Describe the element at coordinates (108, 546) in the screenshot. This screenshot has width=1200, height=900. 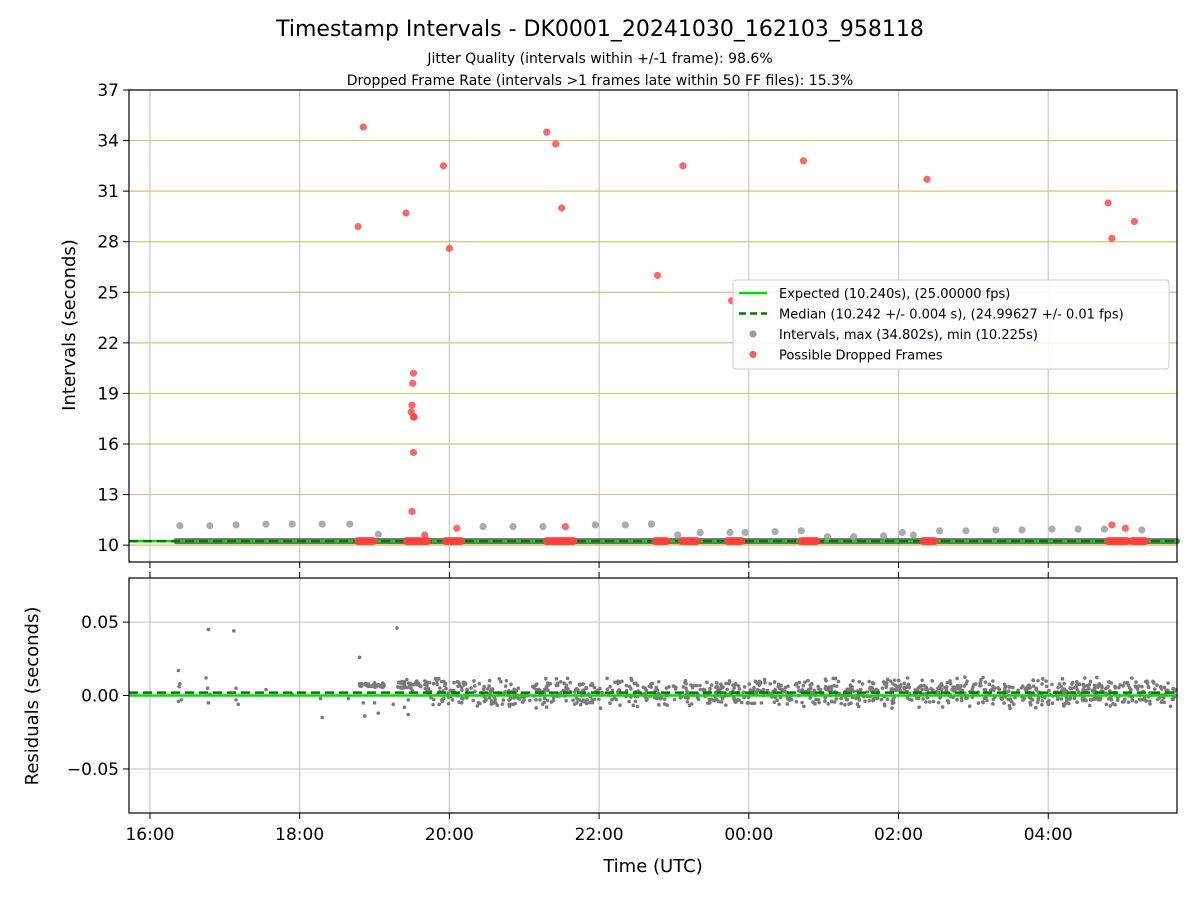
I see `top-ytick-label: 10` at that location.